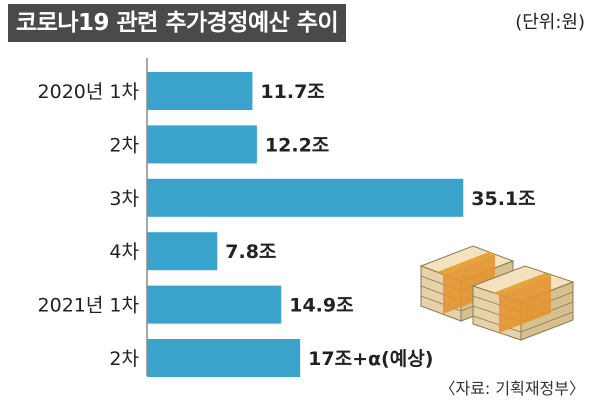  What do you see at coordinates (124, 199) in the screenshot?
I see `category-label-2: 3차` at bounding box center [124, 199].